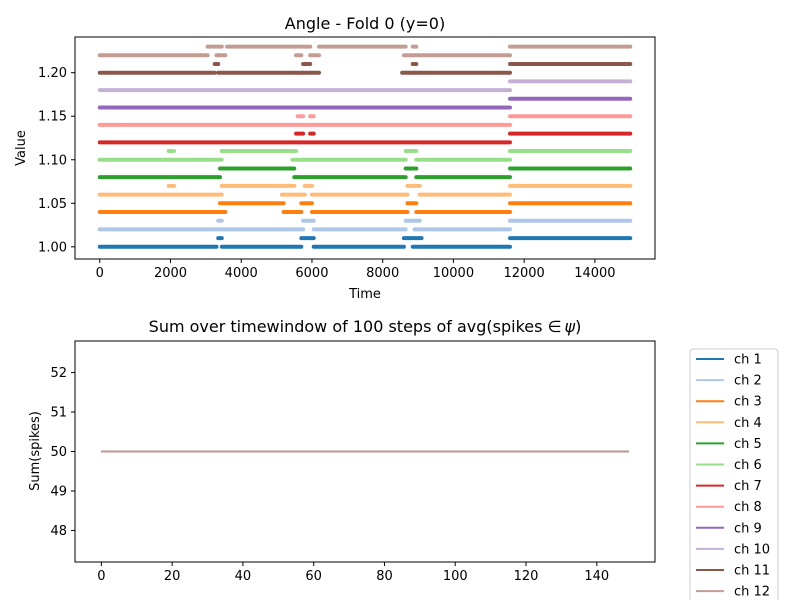 The height and width of the screenshot is (604, 800). Describe the element at coordinates (241, 273) in the screenshot. I see `top-chart-x-tick-label-4000: 4000` at that location.